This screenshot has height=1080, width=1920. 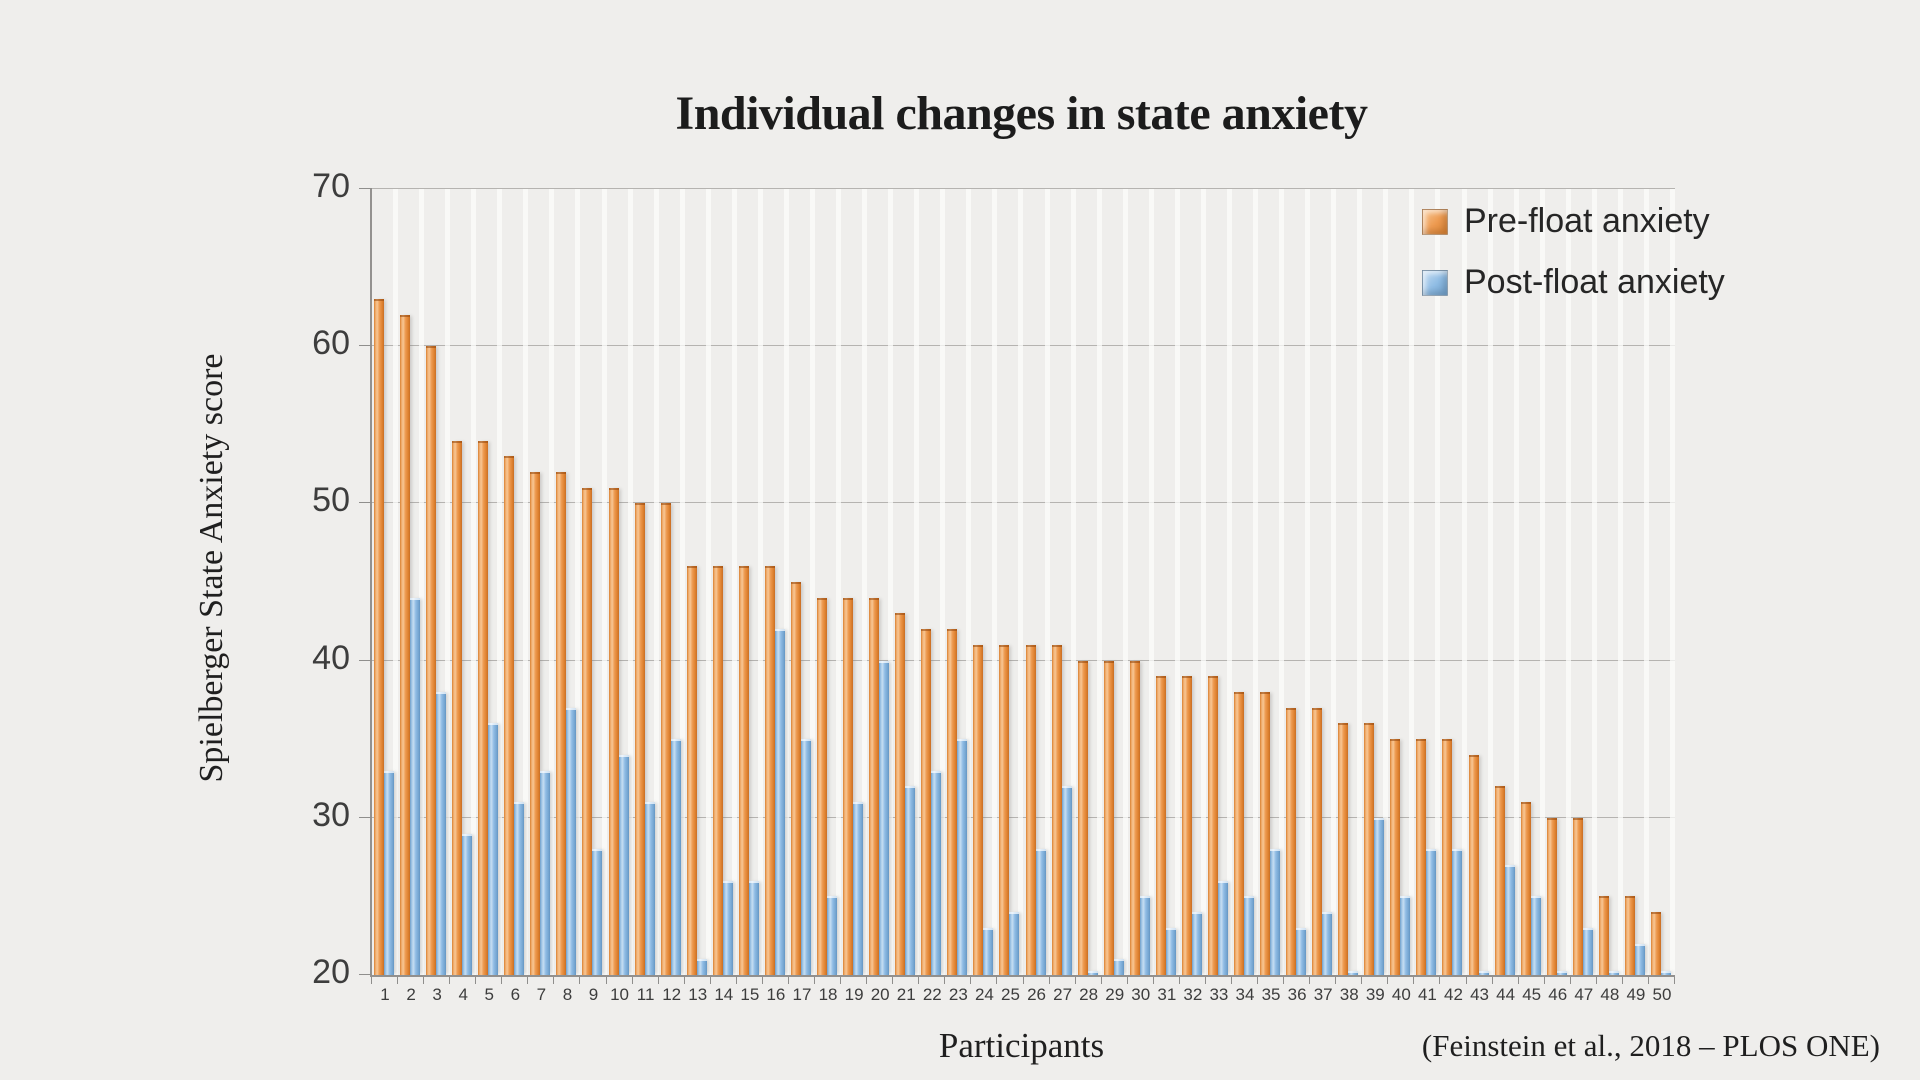 I want to click on x-axis-title: Participants, so click(x=1021, y=1045).